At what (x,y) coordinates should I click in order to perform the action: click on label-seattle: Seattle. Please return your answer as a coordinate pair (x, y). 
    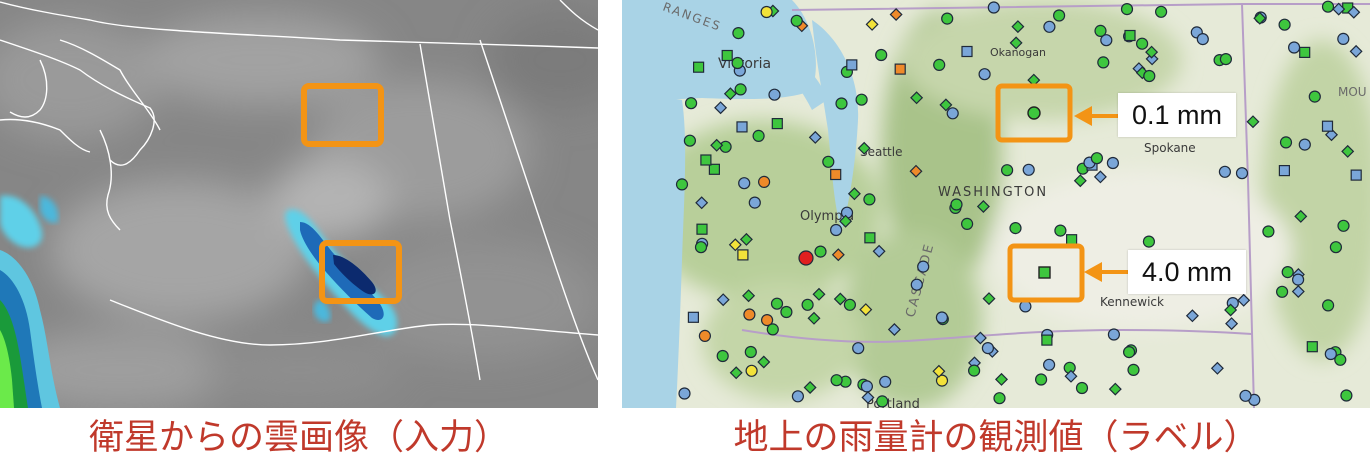
    Looking at the image, I should click on (881, 152).